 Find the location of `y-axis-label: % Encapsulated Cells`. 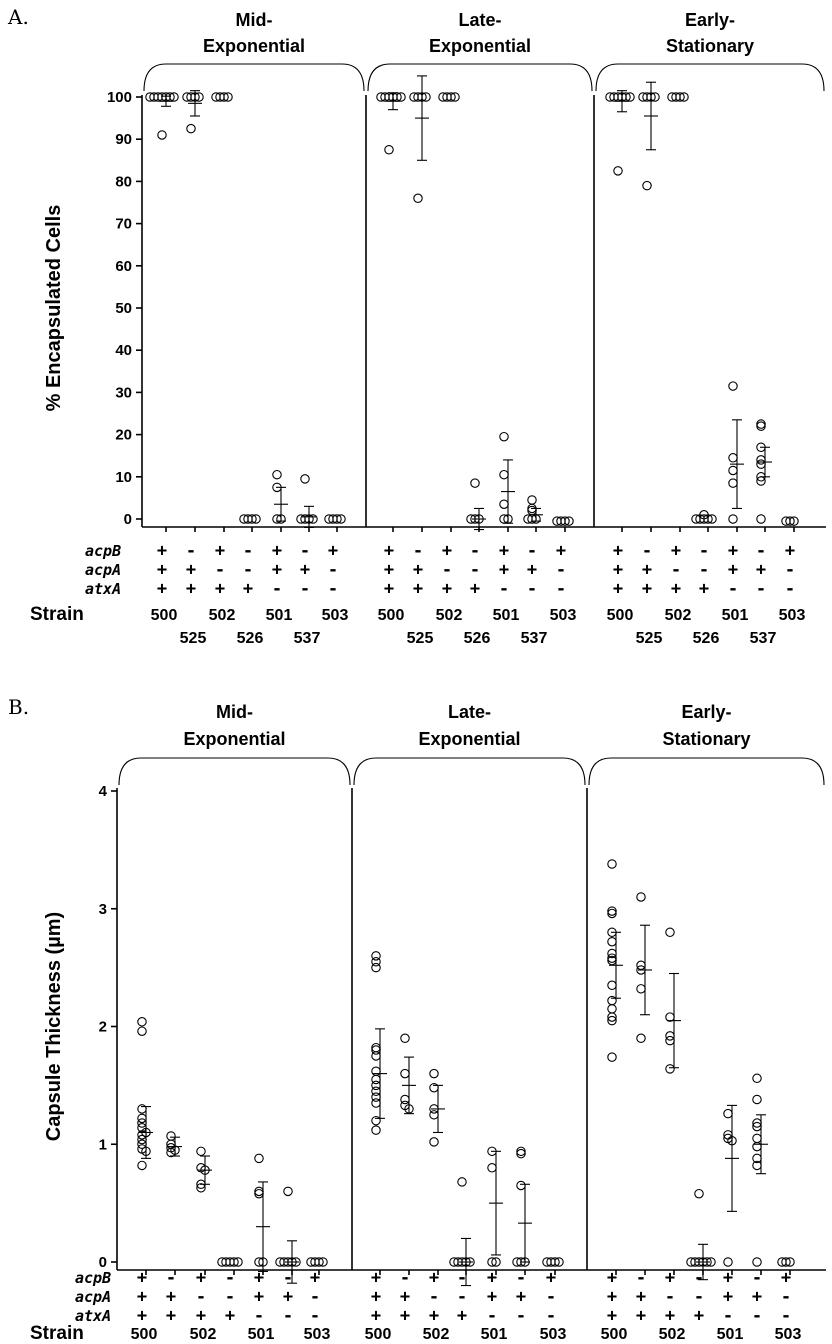

y-axis-label: % Encapsulated Cells is located at coordinates (54, 308).